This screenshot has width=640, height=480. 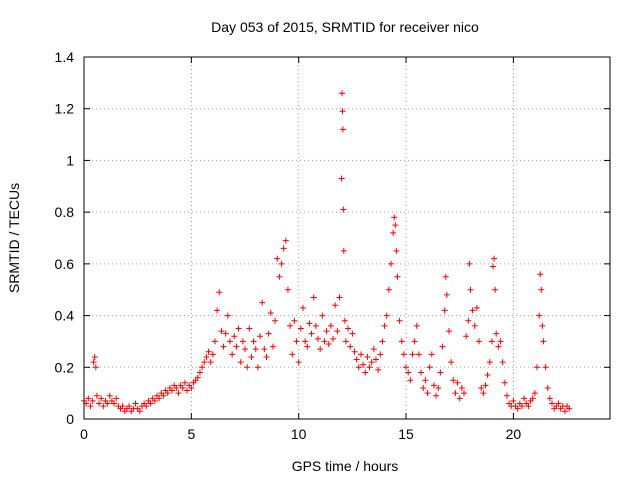 I want to click on x-axis-label: GPS time / hours, so click(x=345, y=466).